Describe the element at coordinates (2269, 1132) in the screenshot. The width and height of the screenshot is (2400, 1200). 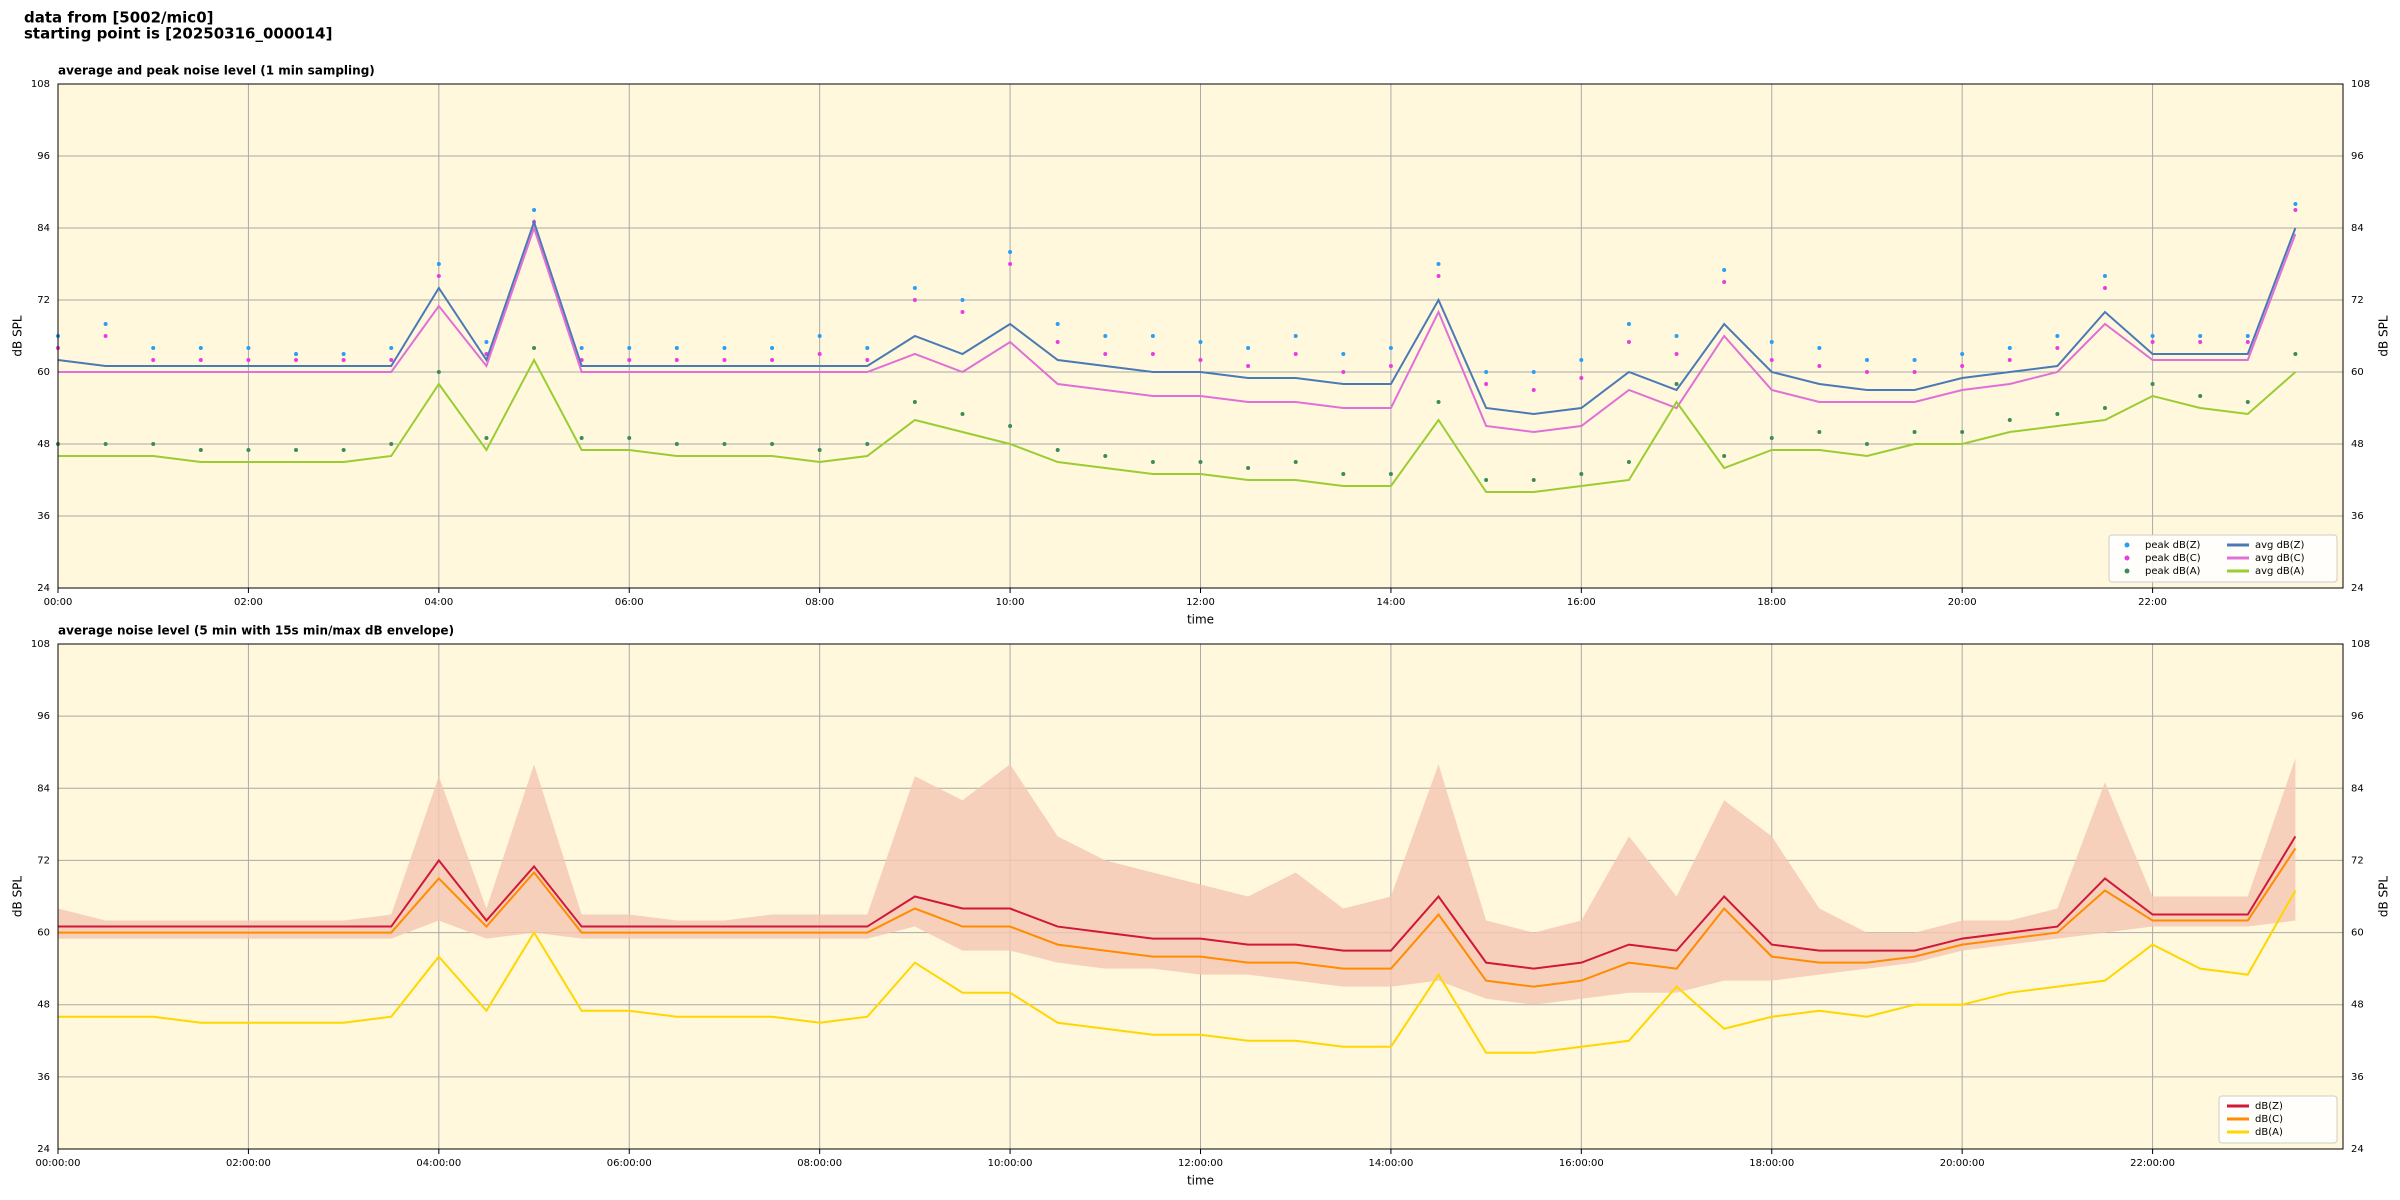
I see `legend-label: dB(A)` at that location.